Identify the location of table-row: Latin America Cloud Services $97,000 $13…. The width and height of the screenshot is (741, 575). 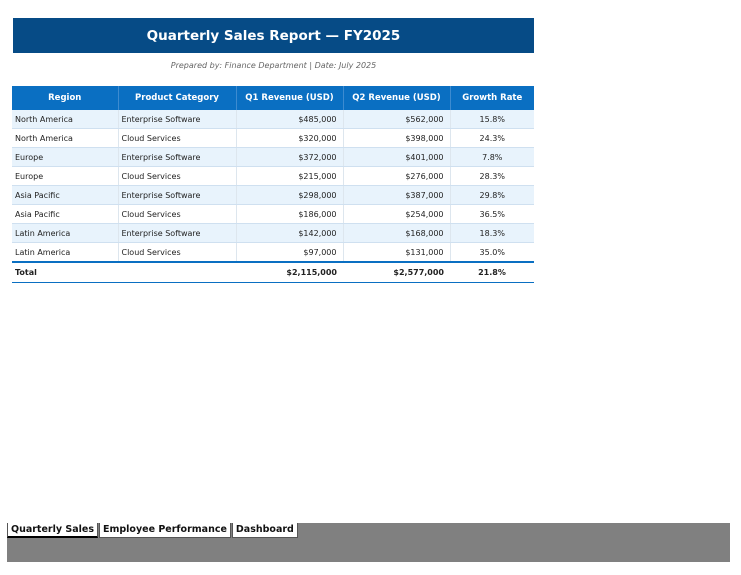
(273, 252).